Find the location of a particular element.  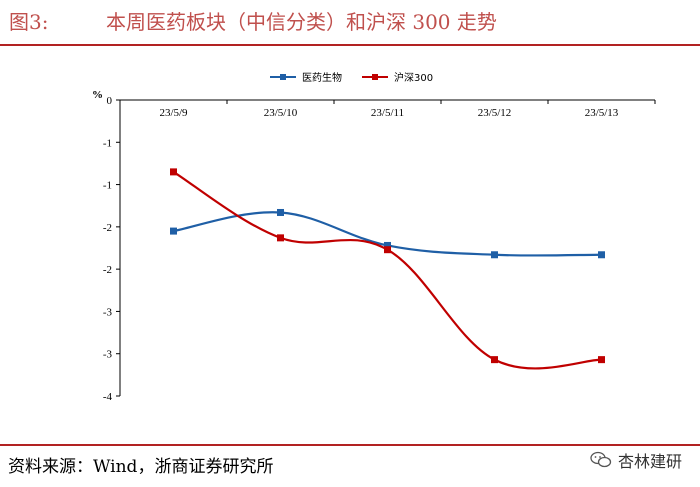

y-axis-unit: % is located at coordinates (97, 95).